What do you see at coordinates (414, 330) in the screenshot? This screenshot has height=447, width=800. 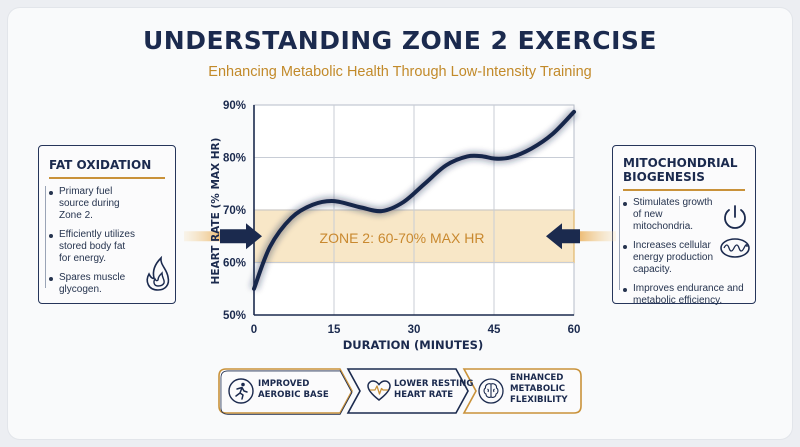 I see `x-tick-label: 30` at bounding box center [414, 330].